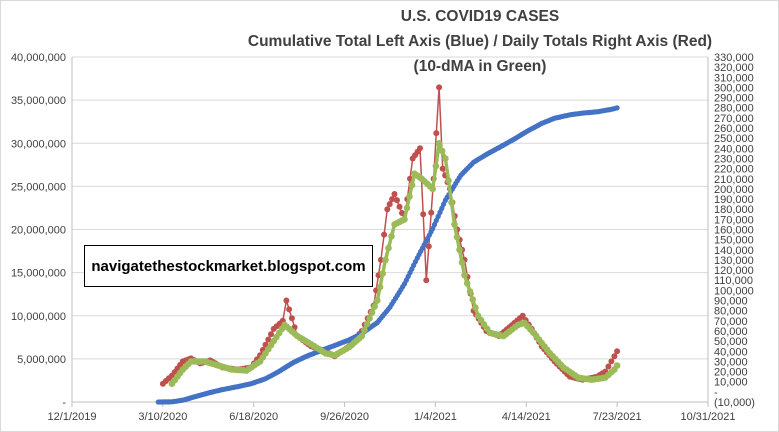 Image resolution: width=779 pixels, height=432 pixels. What do you see at coordinates (734, 291) in the screenshot?
I see `right-tick-label: 100,000` at bounding box center [734, 291].